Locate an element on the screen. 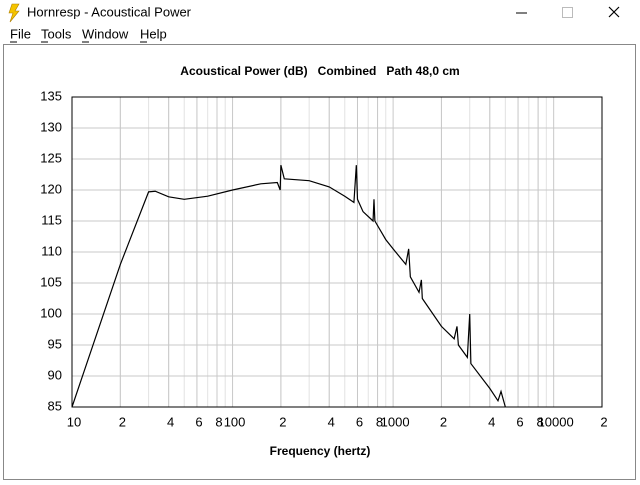 Image resolution: width=640 pixels, height=485 pixels. y-tick-label: 95 is located at coordinates (55, 343).